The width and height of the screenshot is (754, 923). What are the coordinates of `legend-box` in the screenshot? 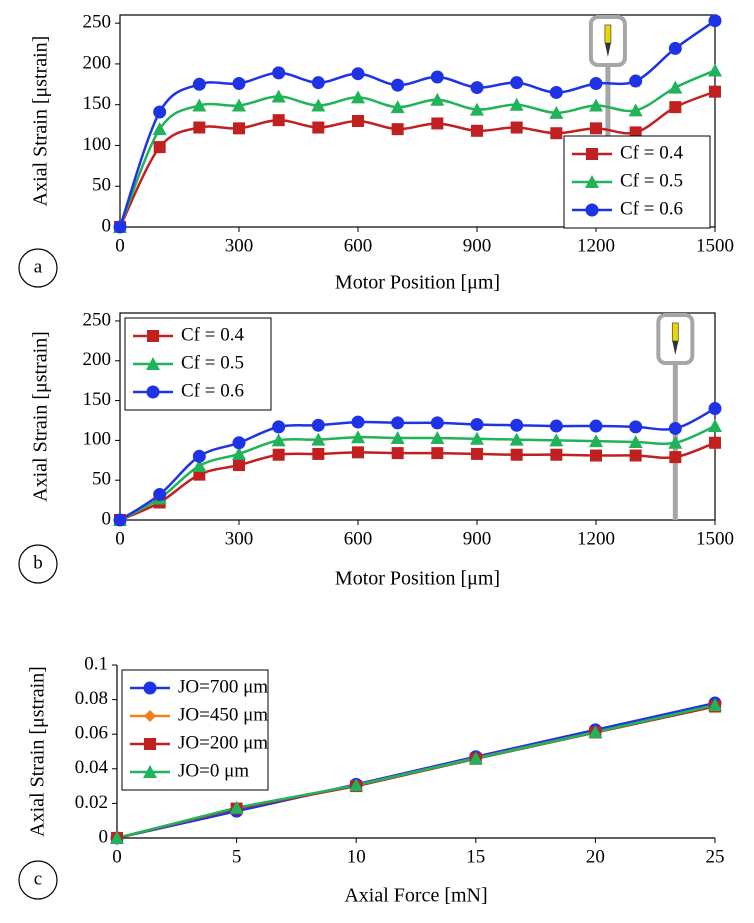 It's located at (195, 730).